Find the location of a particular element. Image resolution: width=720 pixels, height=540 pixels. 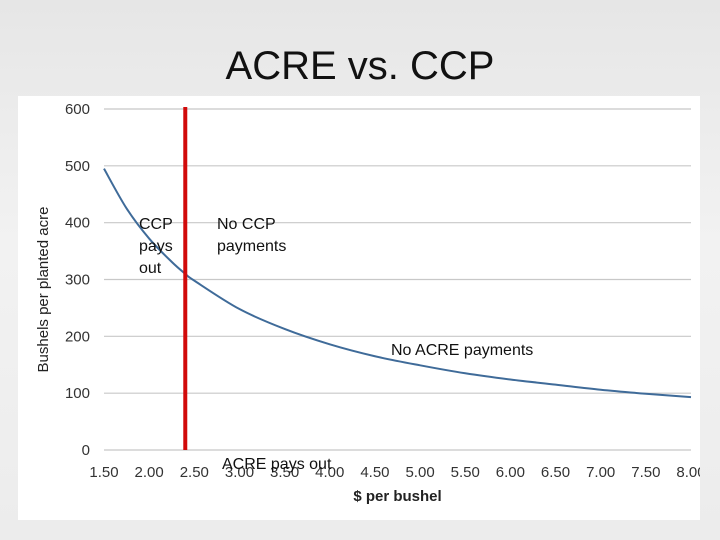

y-tick-label: 0 is located at coordinates (86, 450).